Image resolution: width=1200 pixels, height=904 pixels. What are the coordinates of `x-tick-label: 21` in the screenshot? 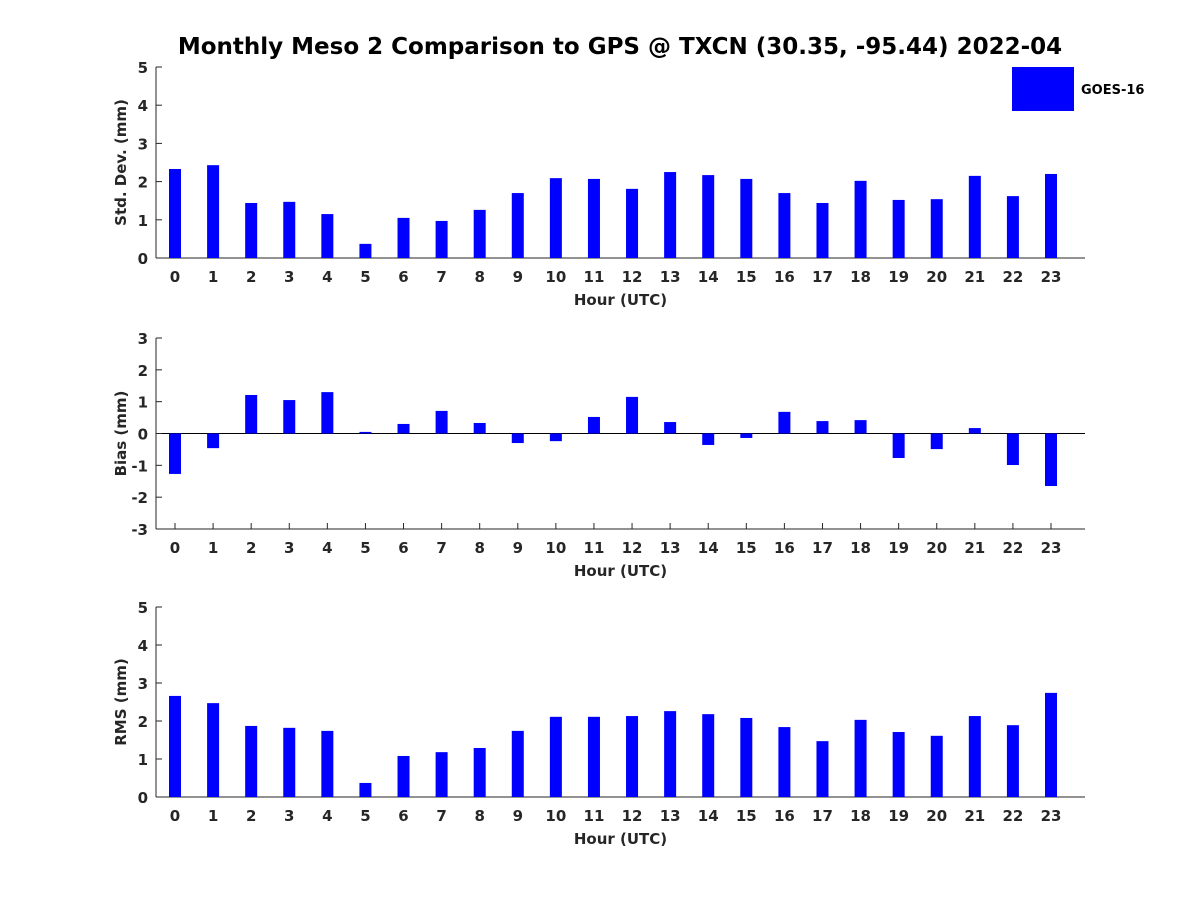 It's located at (974, 548).